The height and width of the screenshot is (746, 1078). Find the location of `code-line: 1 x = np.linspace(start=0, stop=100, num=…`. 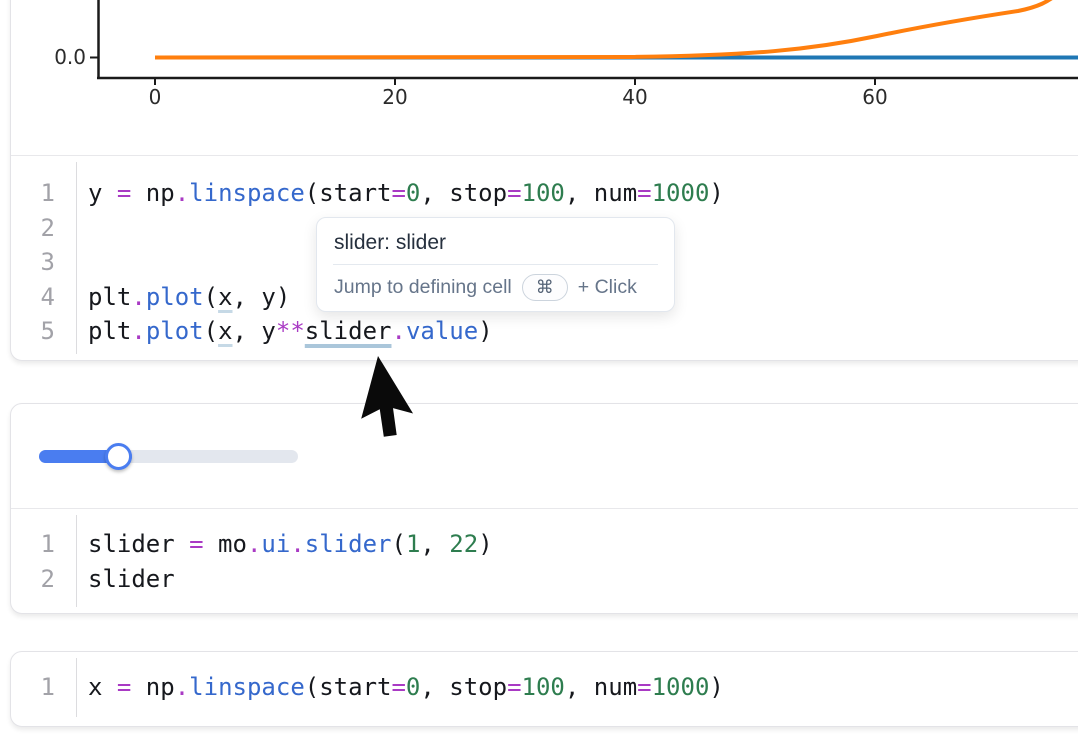

code-line: 1 x = np.linspace(start=0, stop=100, num=… is located at coordinates (544, 687).